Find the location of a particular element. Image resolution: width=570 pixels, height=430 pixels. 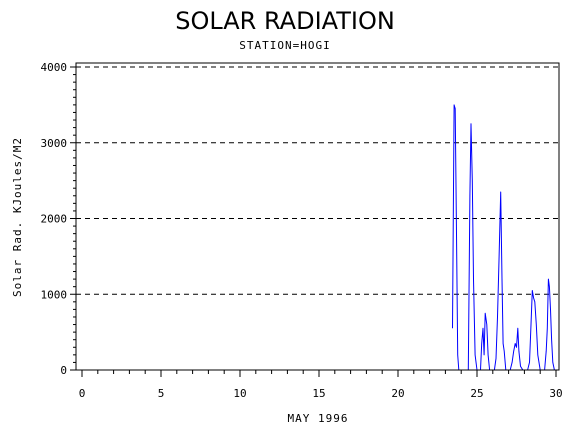

y-axis-label: Solar Rad. KJoules/M2 is located at coordinates (17, 217).